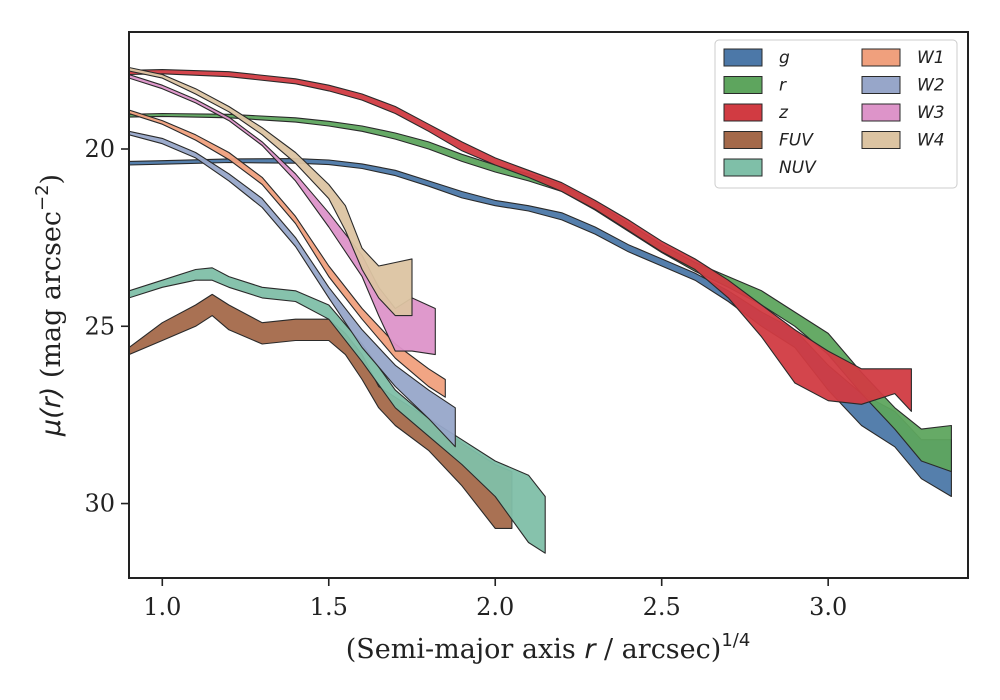 The image size is (1000, 700). Describe the element at coordinates (836, 114) in the screenshot. I see `legend: grz FUV NUV W1 W2 W3 W4` at that location.